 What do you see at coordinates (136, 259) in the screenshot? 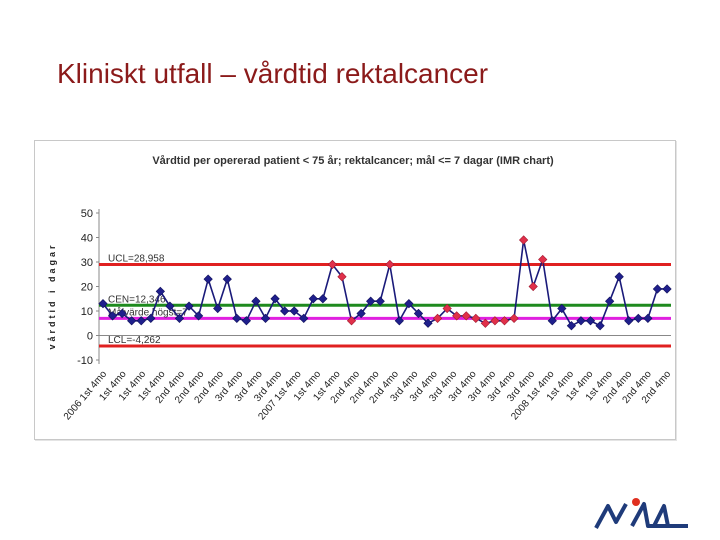
I see `control-line-label: UCL=28,958` at bounding box center [136, 259].